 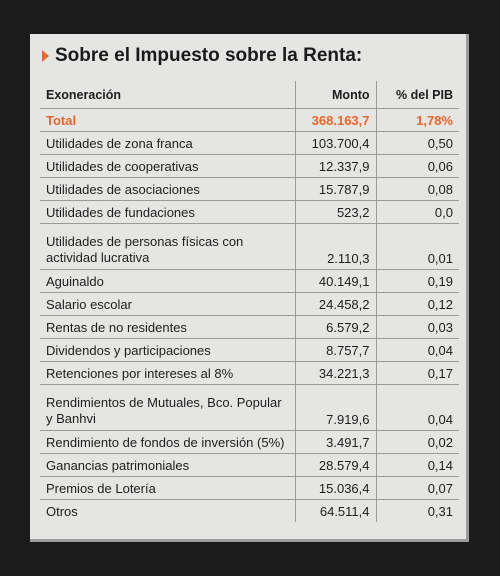 What do you see at coordinates (335, 304) in the screenshot?
I see `cell-amount: 24.458,2` at bounding box center [335, 304].